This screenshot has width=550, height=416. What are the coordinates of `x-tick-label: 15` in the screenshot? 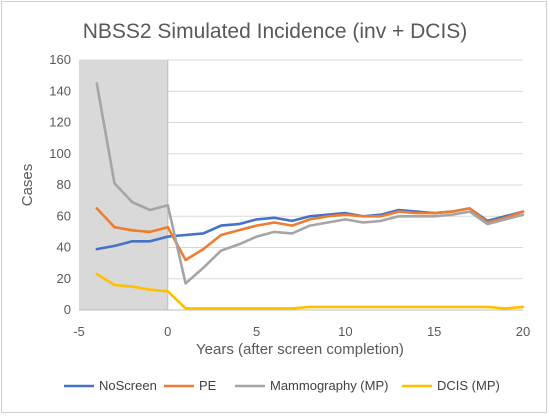 It's located at (434, 331).